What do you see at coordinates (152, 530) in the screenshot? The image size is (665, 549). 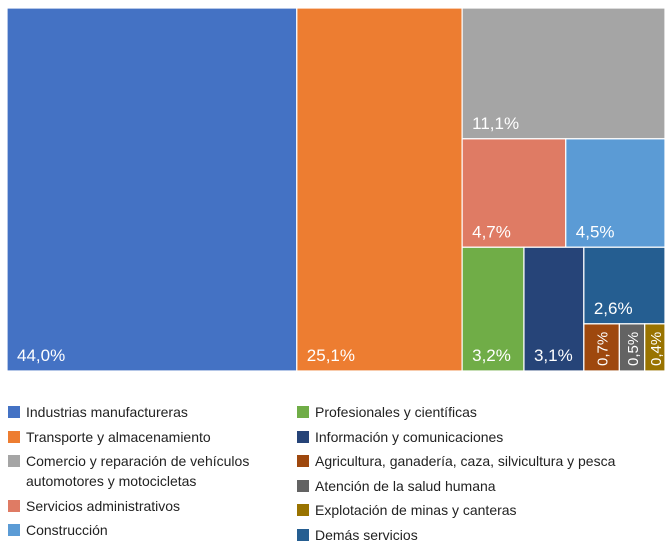 I see `legend-item: Construcción` at bounding box center [152, 530].